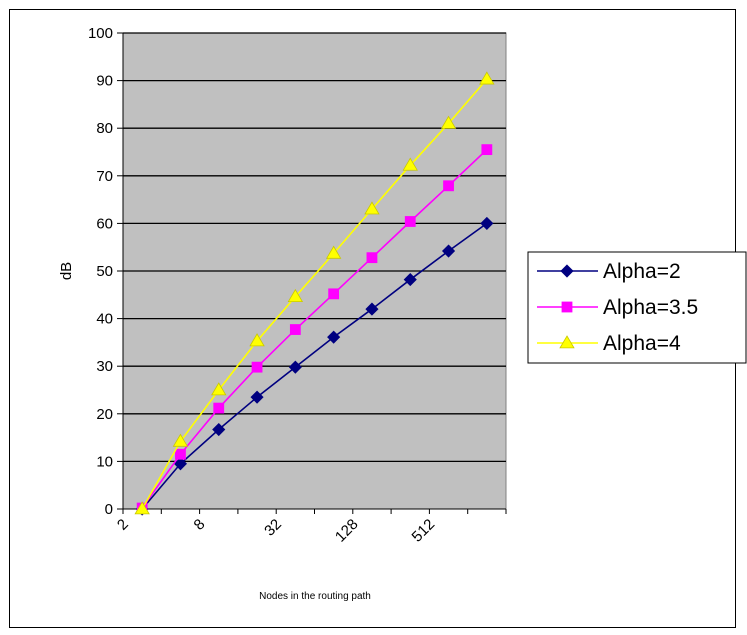  What do you see at coordinates (273, 528) in the screenshot?
I see `x-tick-label-32: 32` at bounding box center [273, 528].